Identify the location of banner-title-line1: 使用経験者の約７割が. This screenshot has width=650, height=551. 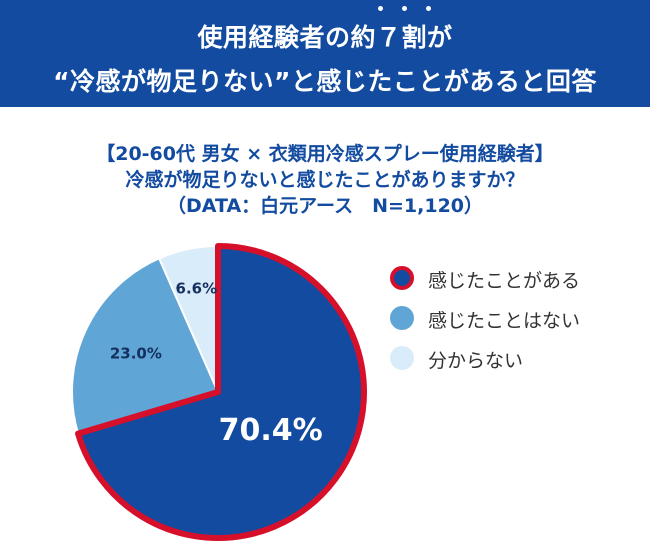
(325, 37).